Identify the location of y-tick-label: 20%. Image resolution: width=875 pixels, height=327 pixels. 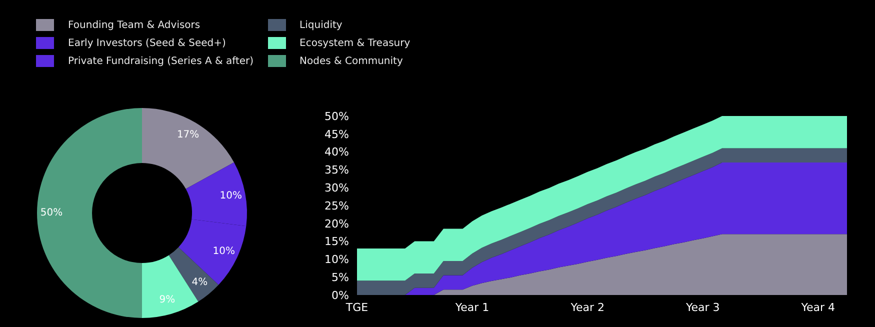
(336, 223).